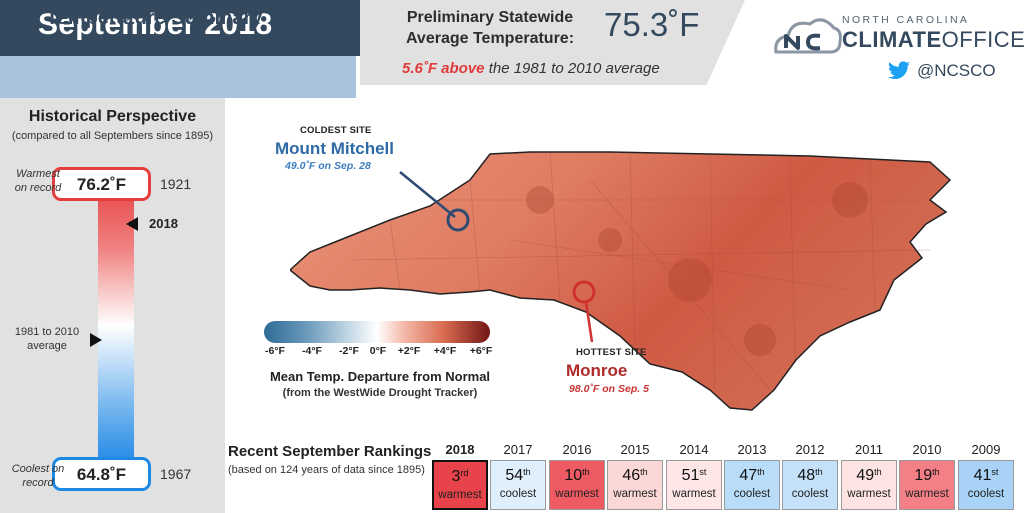 The width and height of the screenshot is (1024, 513). What do you see at coordinates (38, 188) in the screenshot?
I see `warmest-label-line2: on record` at bounding box center [38, 188].